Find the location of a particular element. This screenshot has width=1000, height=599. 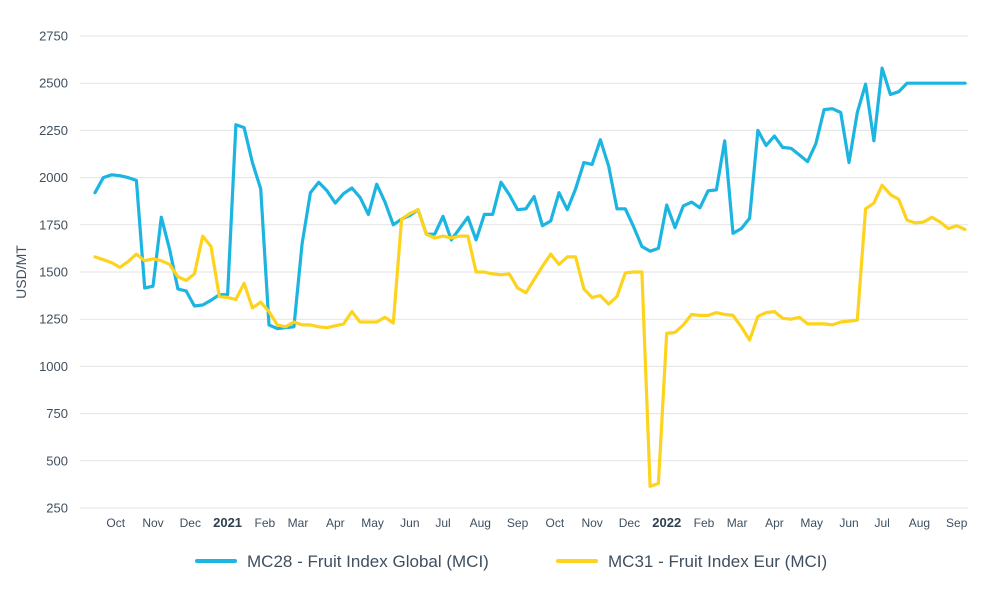

y-axis-label: USD/MT is located at coordinates (21, 272).